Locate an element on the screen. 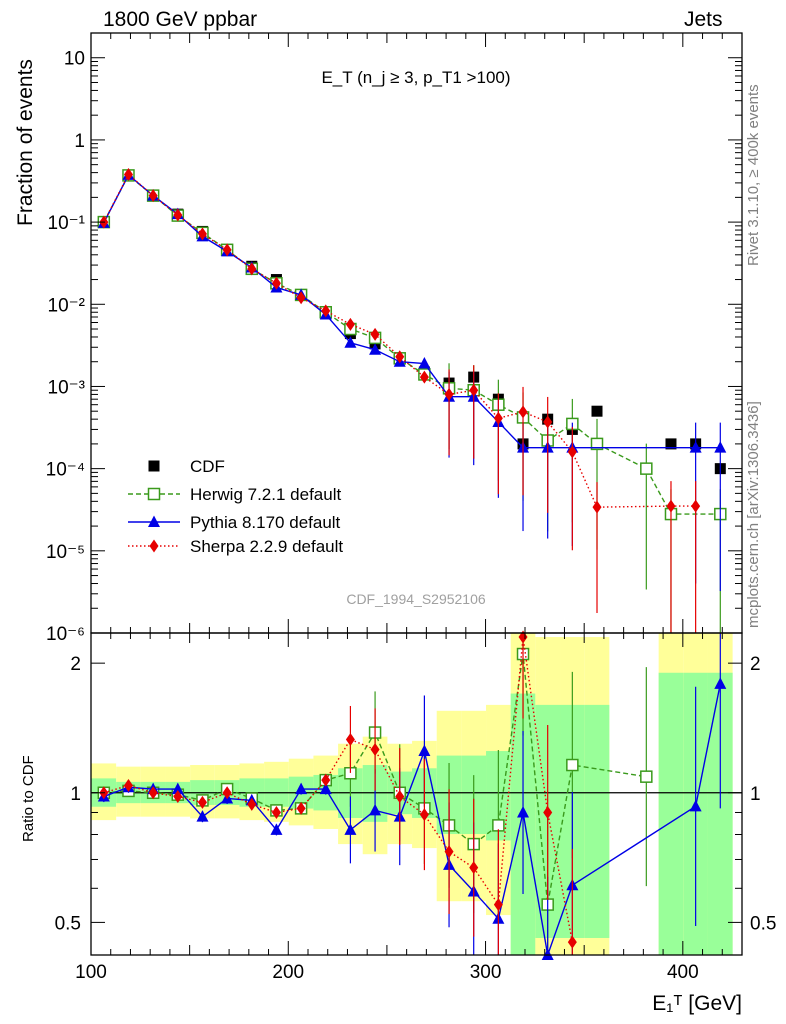  legend-label: CDF is located at coordinates (207, 466).